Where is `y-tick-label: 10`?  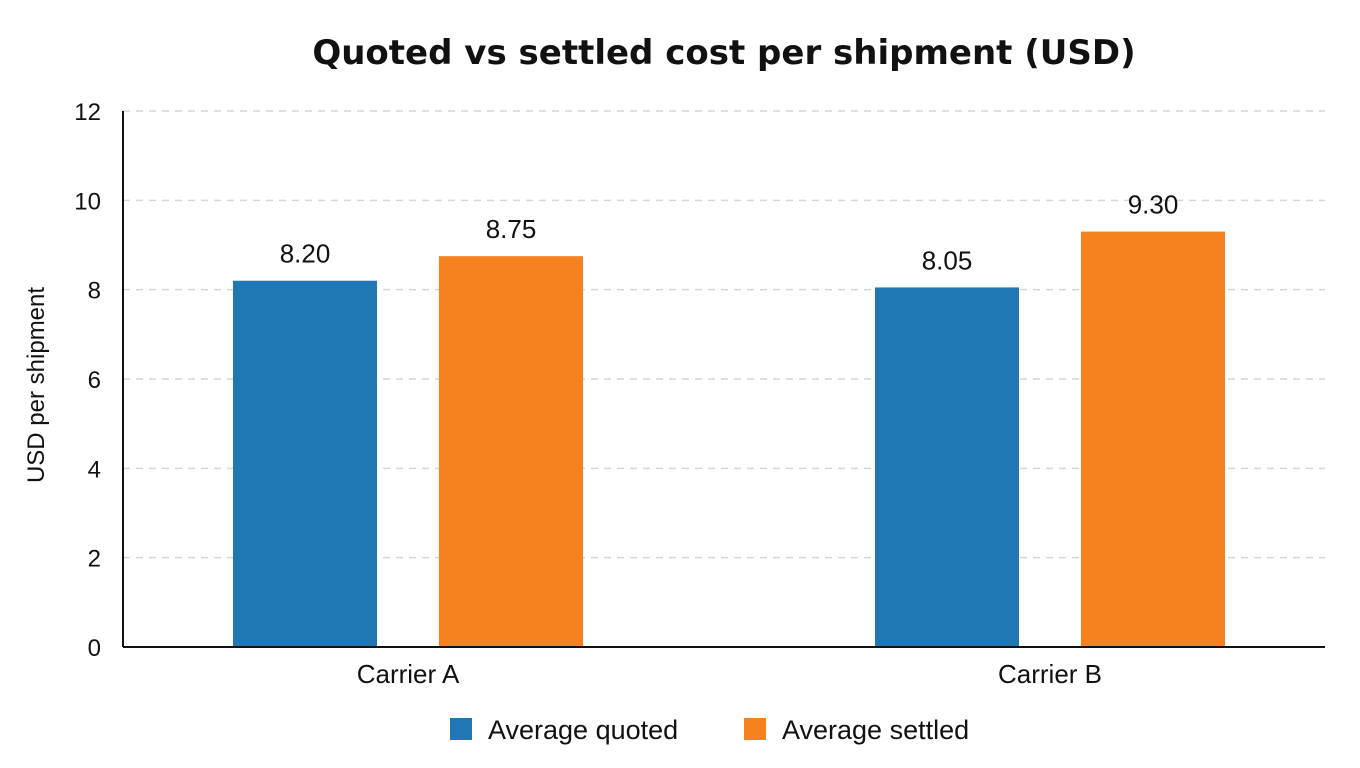
y-tick-label: 10 is located at coordinates (87, 201).